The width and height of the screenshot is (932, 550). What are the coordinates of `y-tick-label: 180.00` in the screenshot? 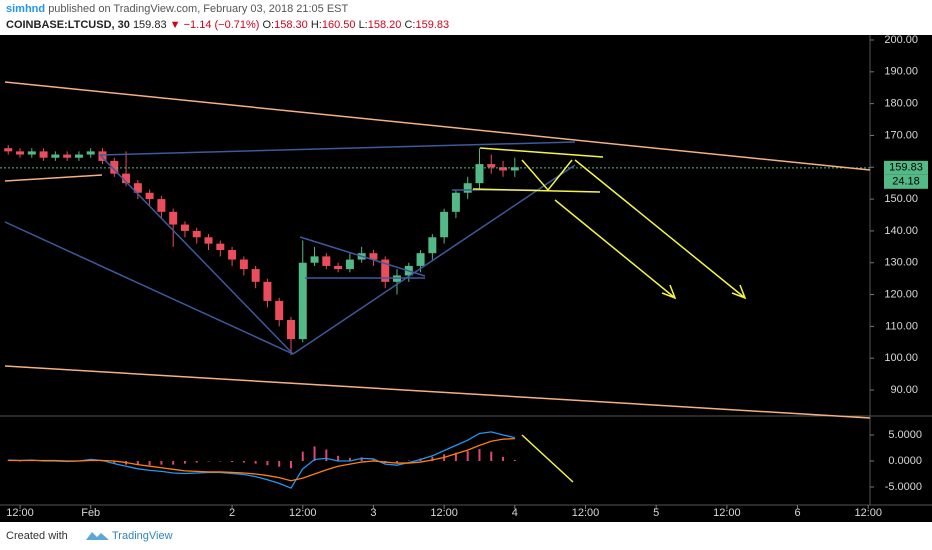 It's located at (901, 104).